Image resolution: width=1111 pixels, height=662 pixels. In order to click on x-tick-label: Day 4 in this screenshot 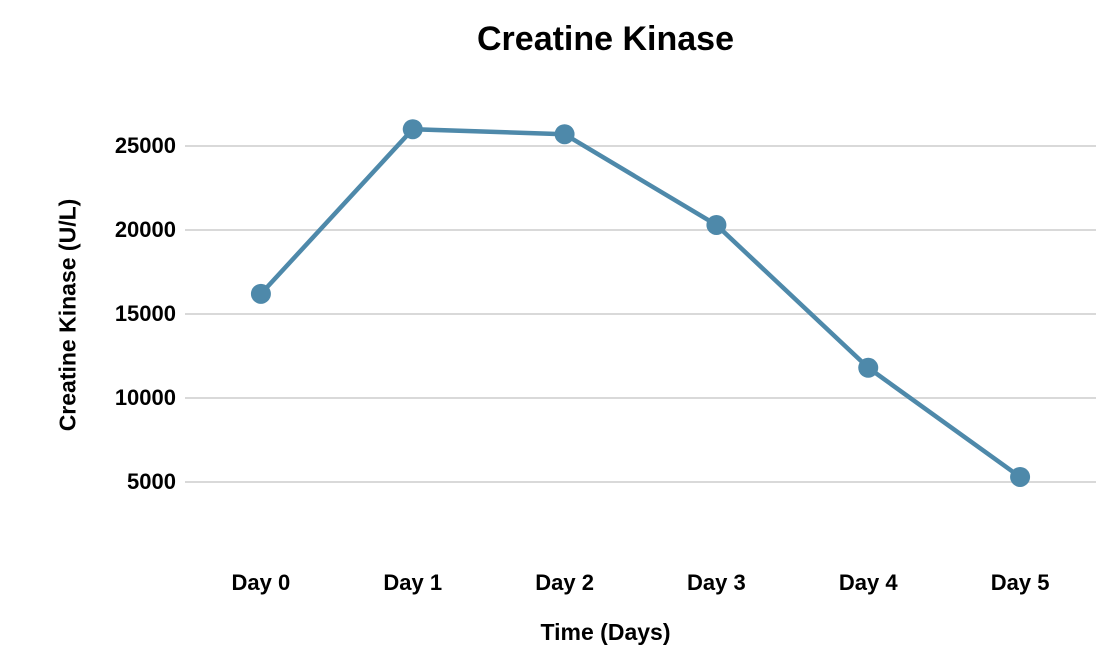, I will do `click(868, 582)`.